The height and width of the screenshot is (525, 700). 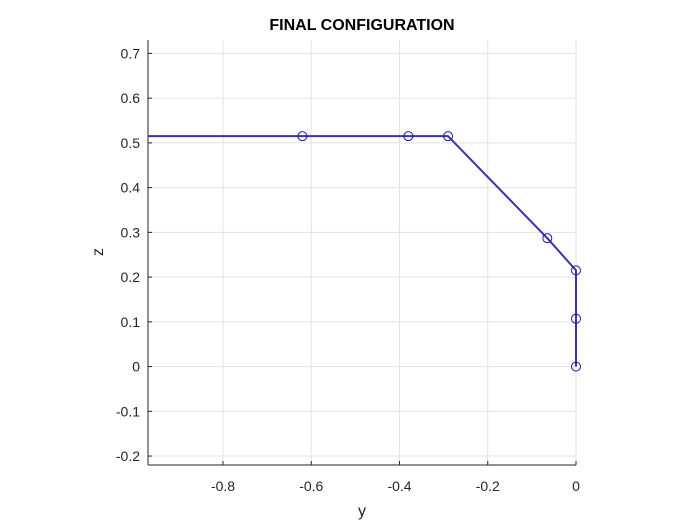 What do you see at coordinates (128, 411) in the screenshot?
I see `y-tick-label: -0.1` at bounding box center [128, 411].